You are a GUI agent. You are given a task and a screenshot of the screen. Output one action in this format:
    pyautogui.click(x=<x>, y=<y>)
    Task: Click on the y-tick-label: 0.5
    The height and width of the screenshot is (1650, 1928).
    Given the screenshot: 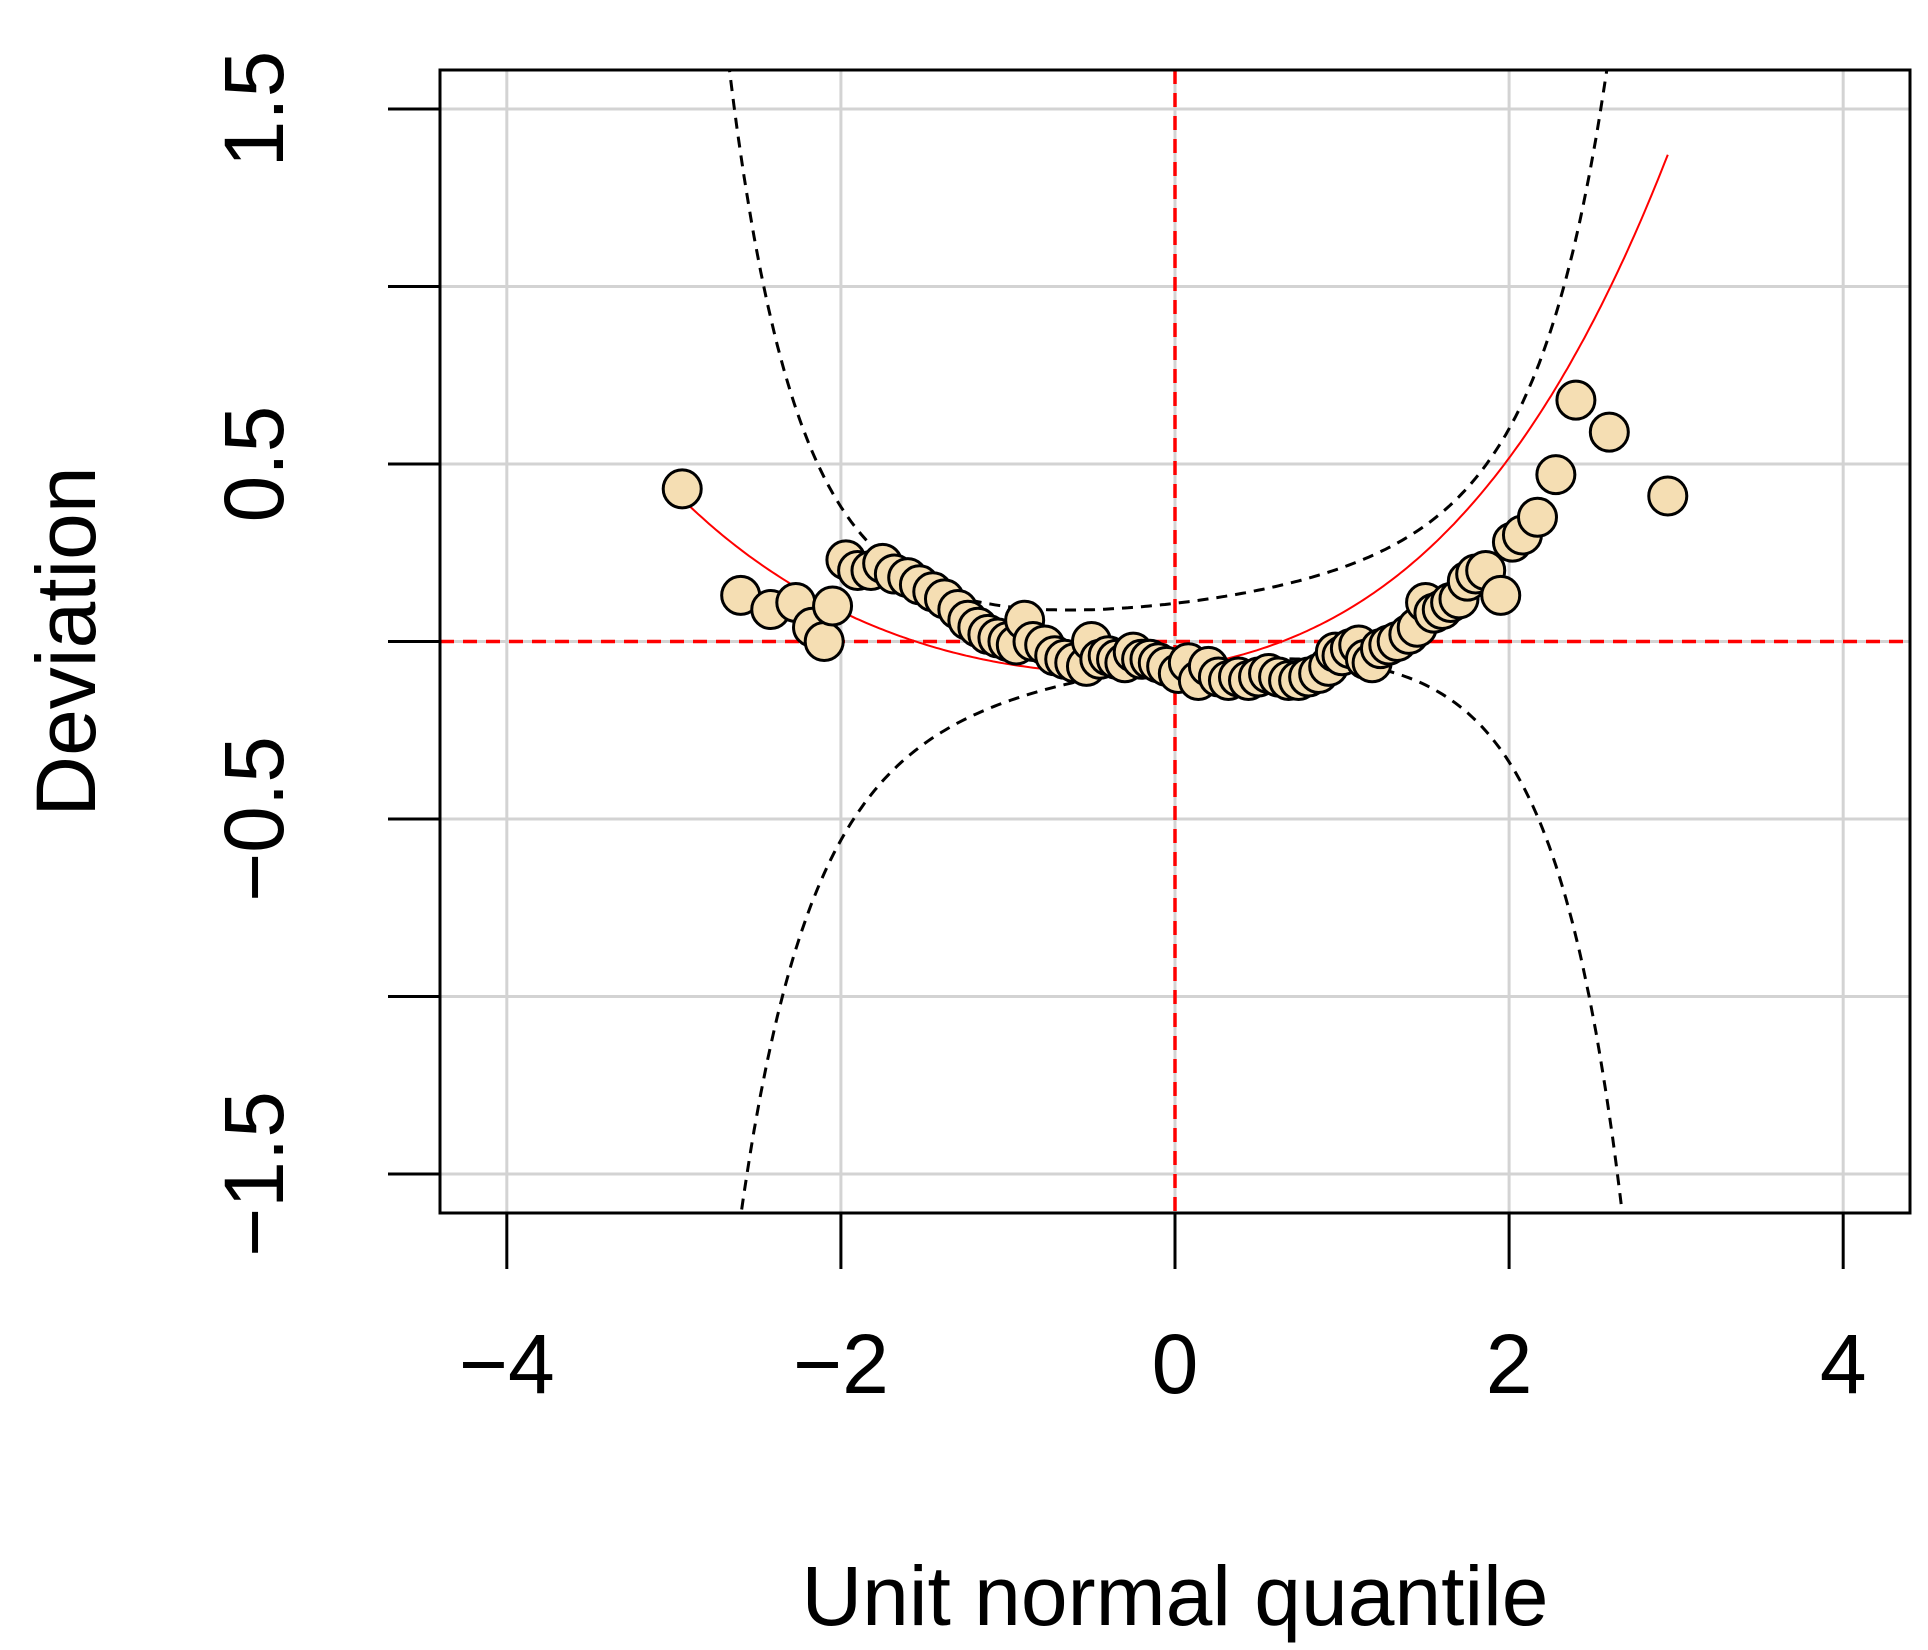 What is the action you would take?
    pyautogui.click(x=254, y=464)
    